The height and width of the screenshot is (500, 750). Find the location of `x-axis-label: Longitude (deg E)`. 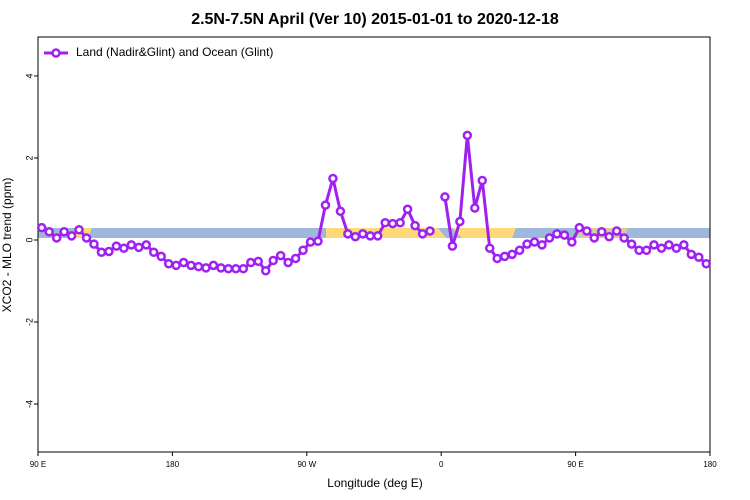

x-axis-label: Longitude (deg E) is located at coordinates (374, 483).